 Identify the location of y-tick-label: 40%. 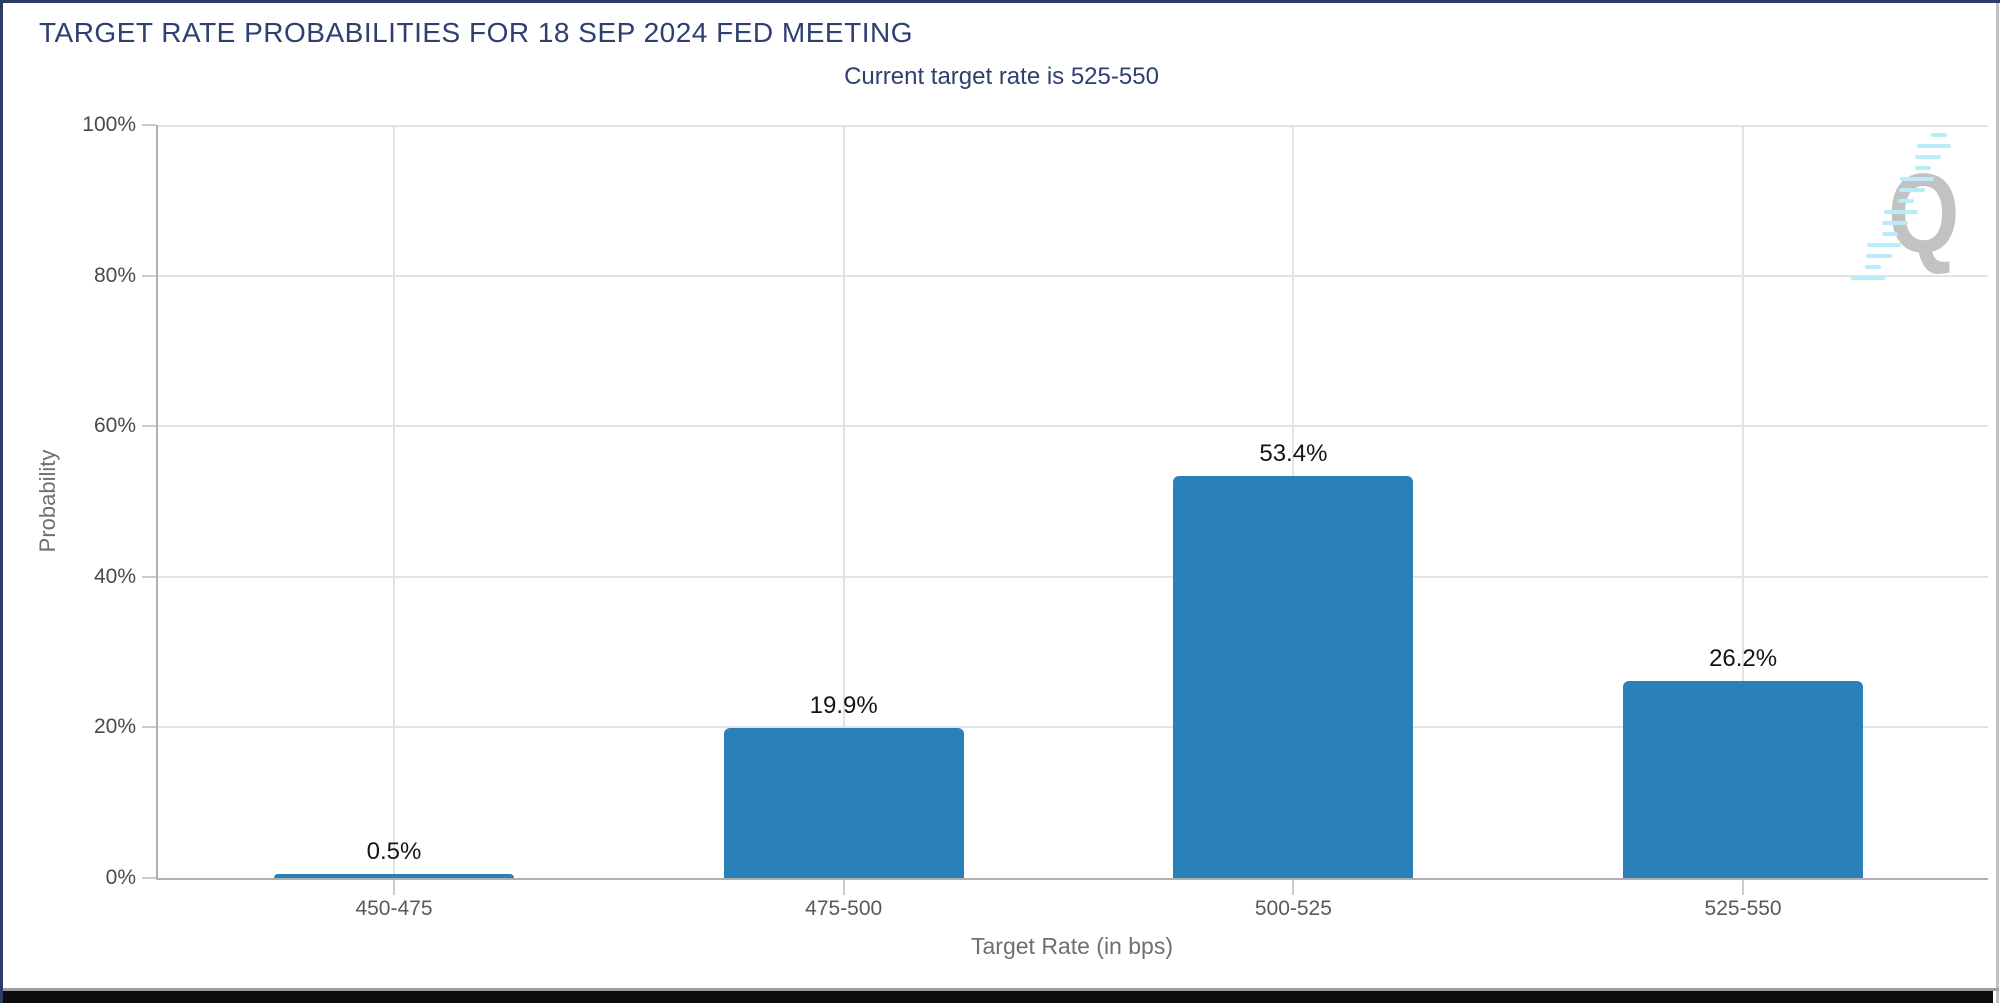
(114, 576).